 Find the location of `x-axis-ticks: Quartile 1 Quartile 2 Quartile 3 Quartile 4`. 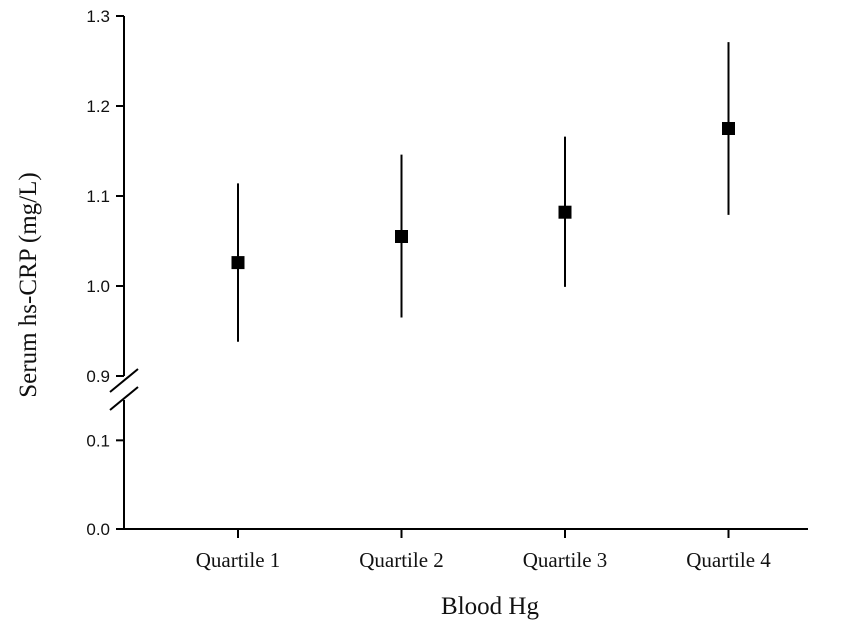

x-axis-ticks: Quartile 1 Quartile 2 Quartile 3 Quartile 4 is located at coordinates (483, 550).